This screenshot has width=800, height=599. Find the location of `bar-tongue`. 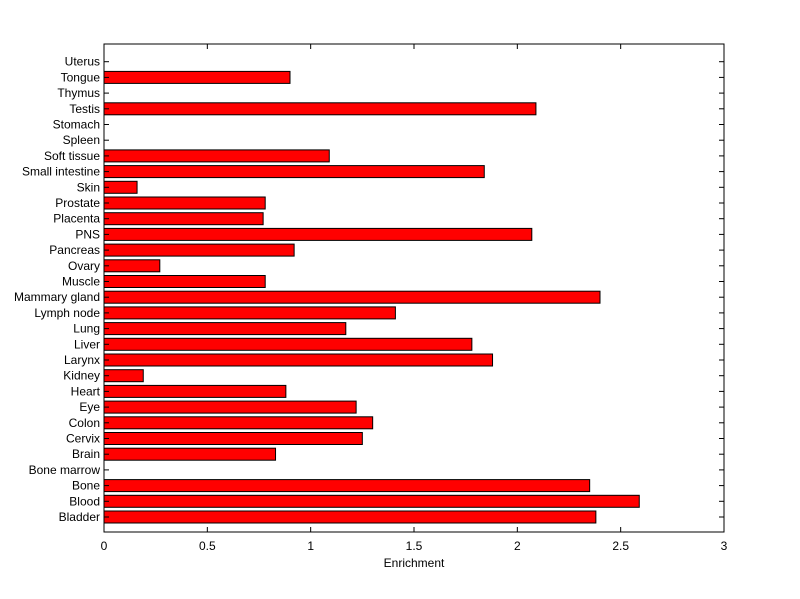

bar-tongue is located at coordinates (197, 77).